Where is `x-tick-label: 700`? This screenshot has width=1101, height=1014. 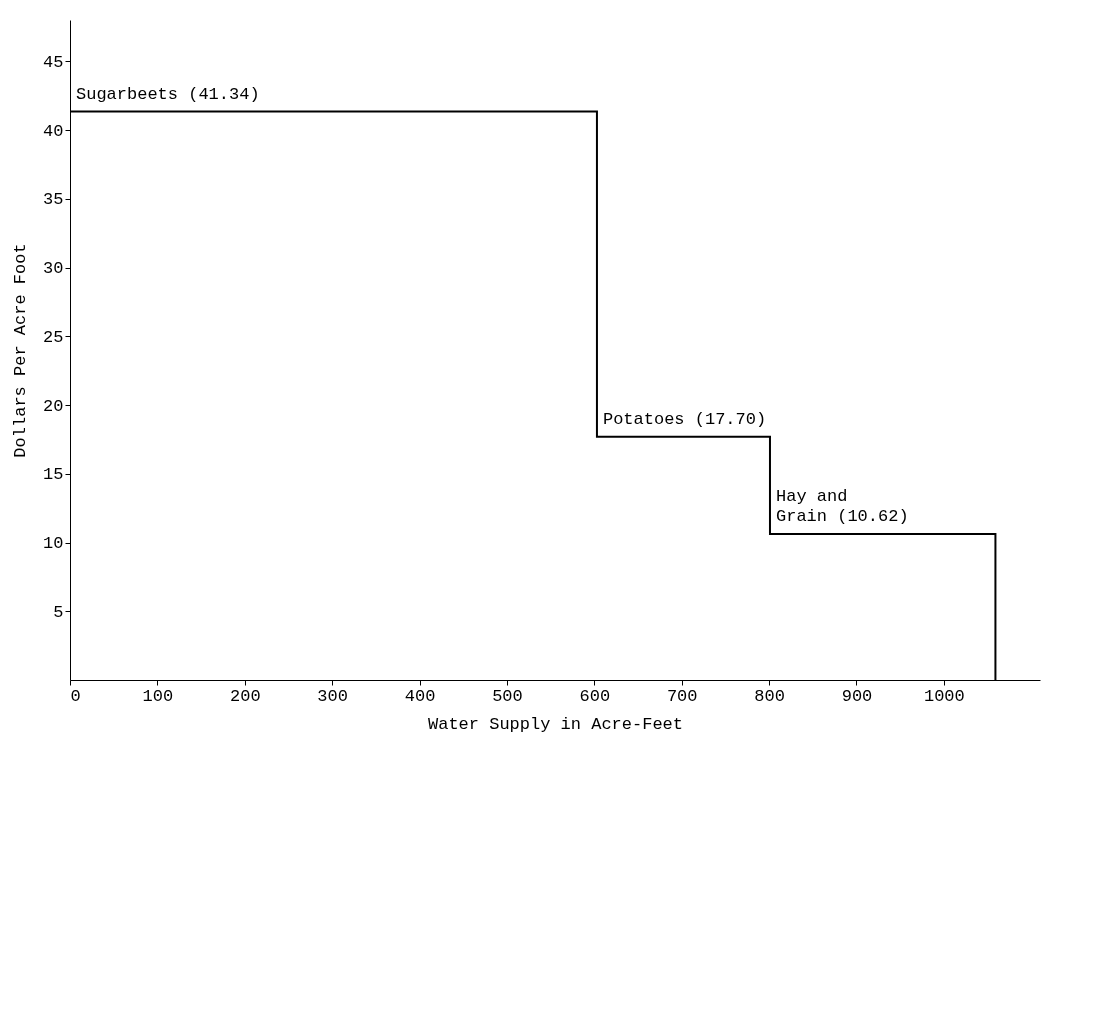 x-tick-label: 700 is located at coordinates (682, 696).